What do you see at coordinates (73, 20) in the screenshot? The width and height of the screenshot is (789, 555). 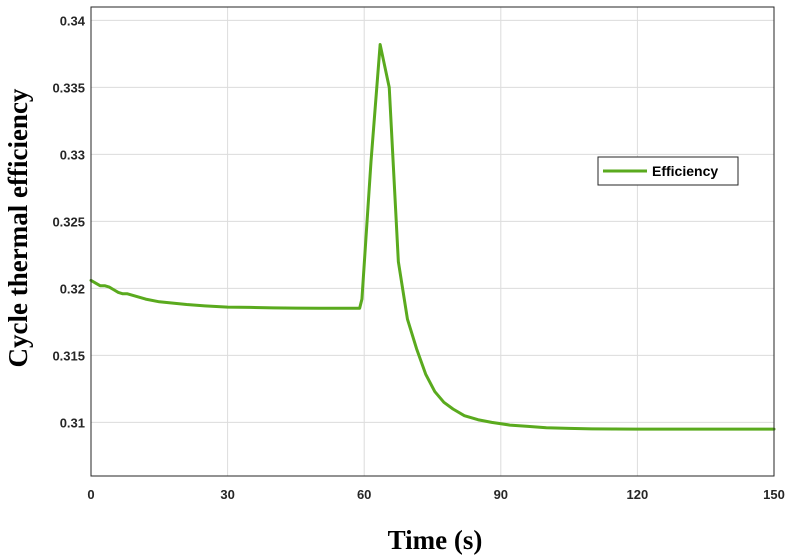 I see `y-tick-label: 0.34` at bounding box center [73, 20].